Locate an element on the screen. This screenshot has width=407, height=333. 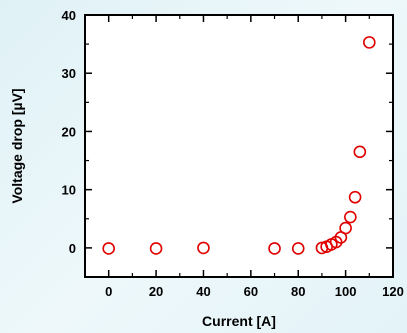
x-axis-title: Current [A] is located at coordinates (239, 321).